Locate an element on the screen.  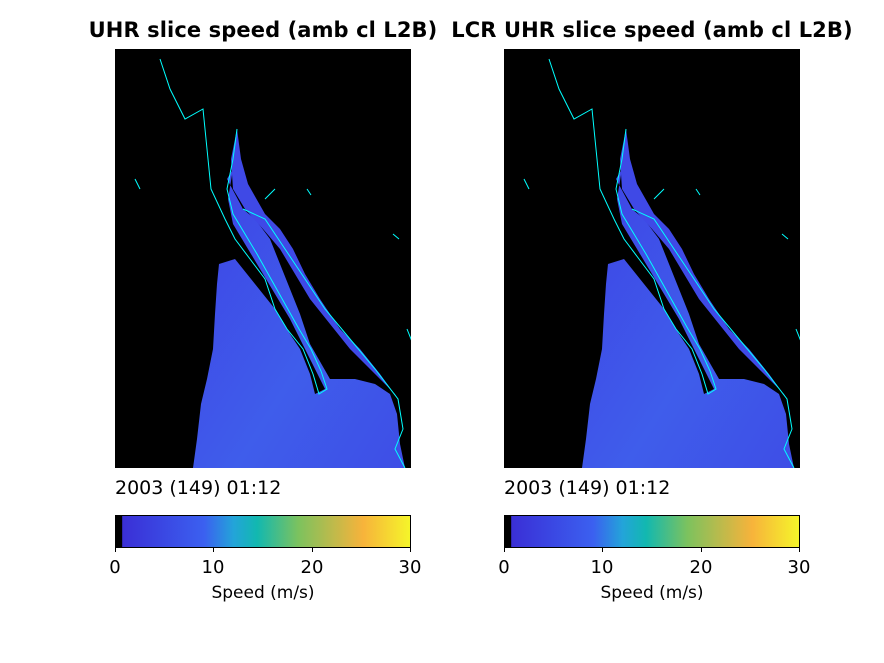
left-colorbar-label: Speed (m/s) is located at coordinates (263, 593).